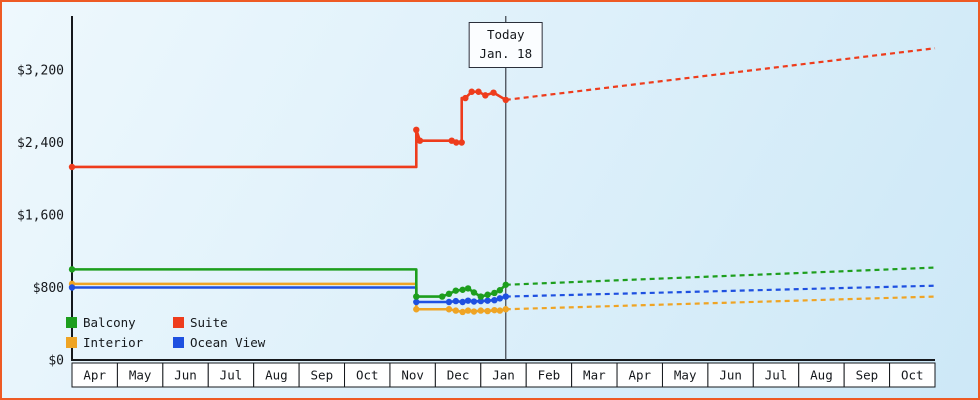  What do you see at coordinates (109, 322) in the screenshot?
I see `legend-label-balcony: Balcony` at bounding box center [109, 322].